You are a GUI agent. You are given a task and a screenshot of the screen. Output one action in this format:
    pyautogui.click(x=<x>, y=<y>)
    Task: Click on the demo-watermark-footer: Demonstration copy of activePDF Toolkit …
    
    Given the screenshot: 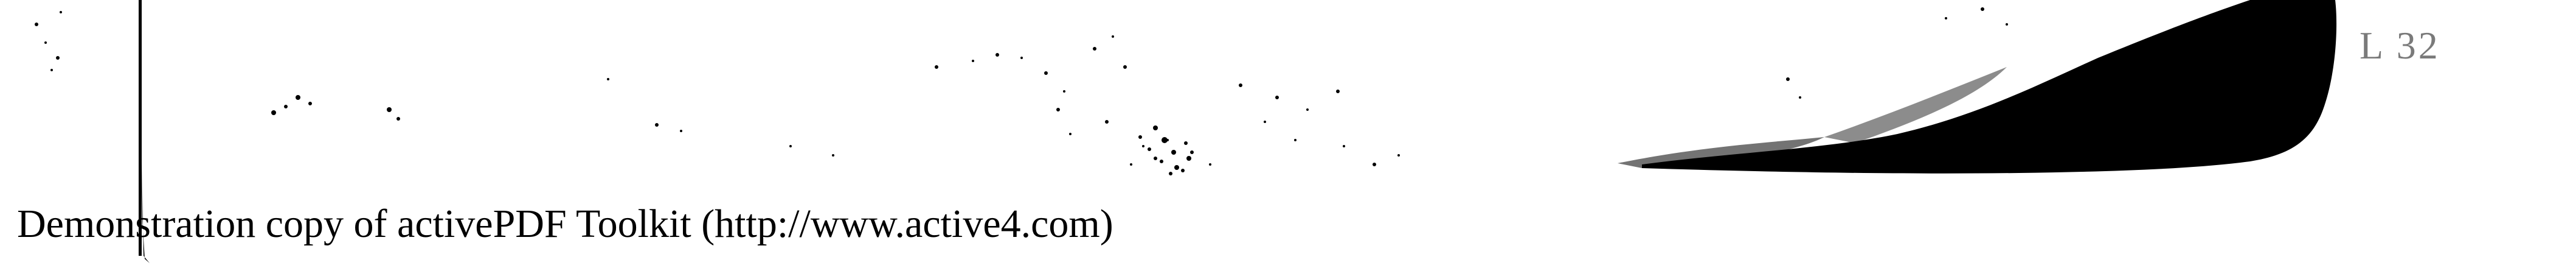 What is the action you would take?
    pyautogui.click(x=565, y=224)
    